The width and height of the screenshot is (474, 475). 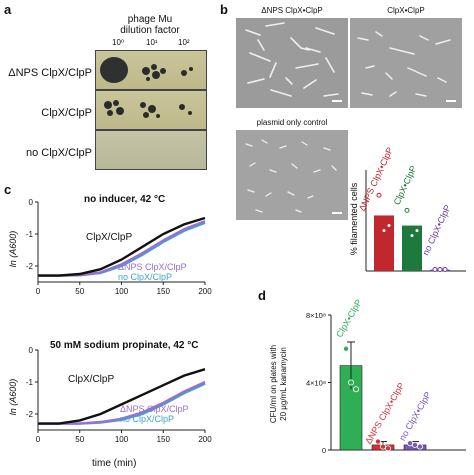 What do you see at coordinates (66, 113) in the screenshot?
I see `row-label-clpx: ClpX/ClpP` at bounding box center [66, 113].